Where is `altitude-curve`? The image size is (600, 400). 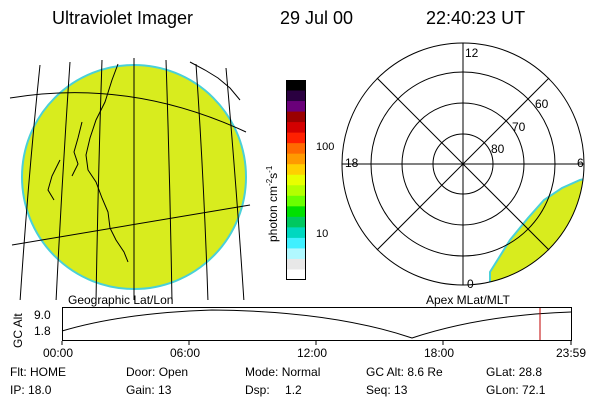
altitude-curve is located at coordinates (316, 324).